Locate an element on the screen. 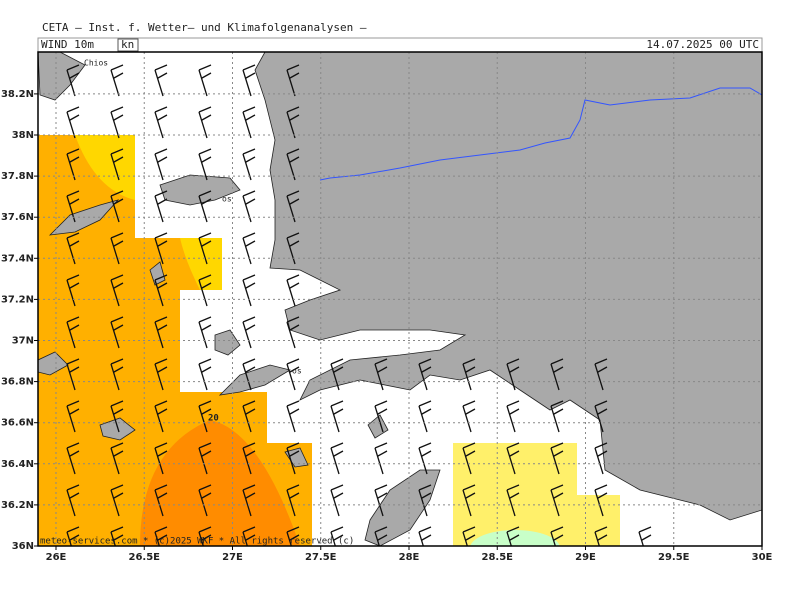  lon-label: 28E is located at coordinates (409, 557).